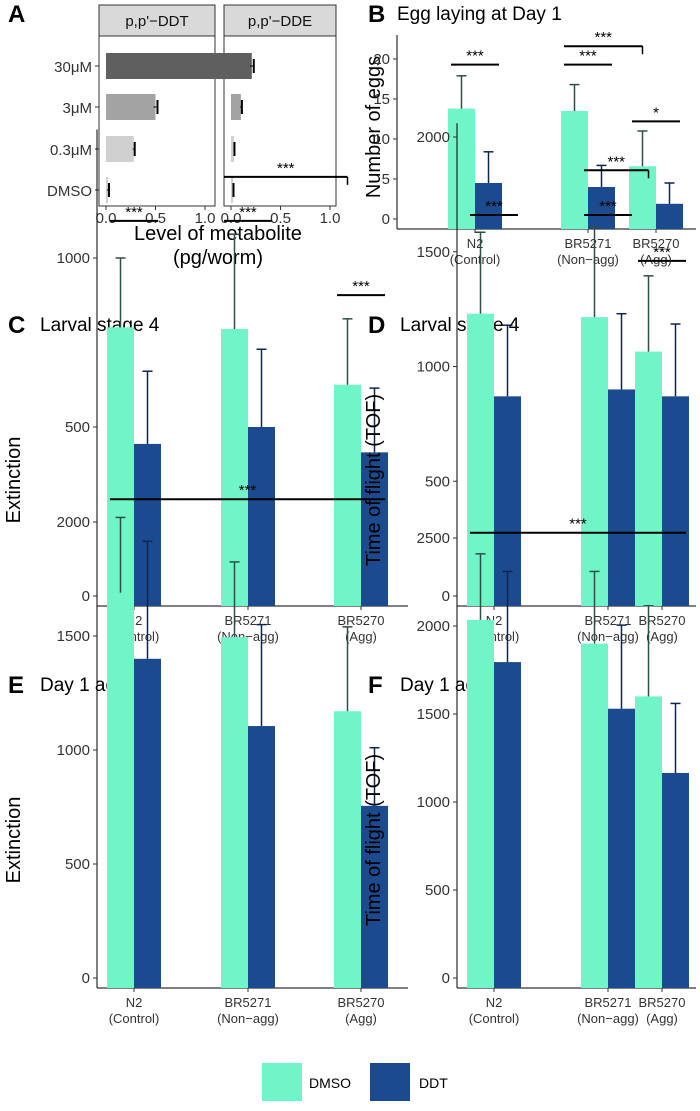 This screenshot has width=700, height=1111. I want to click on panel-c-category-line1: BR5270, so click(361, 620).